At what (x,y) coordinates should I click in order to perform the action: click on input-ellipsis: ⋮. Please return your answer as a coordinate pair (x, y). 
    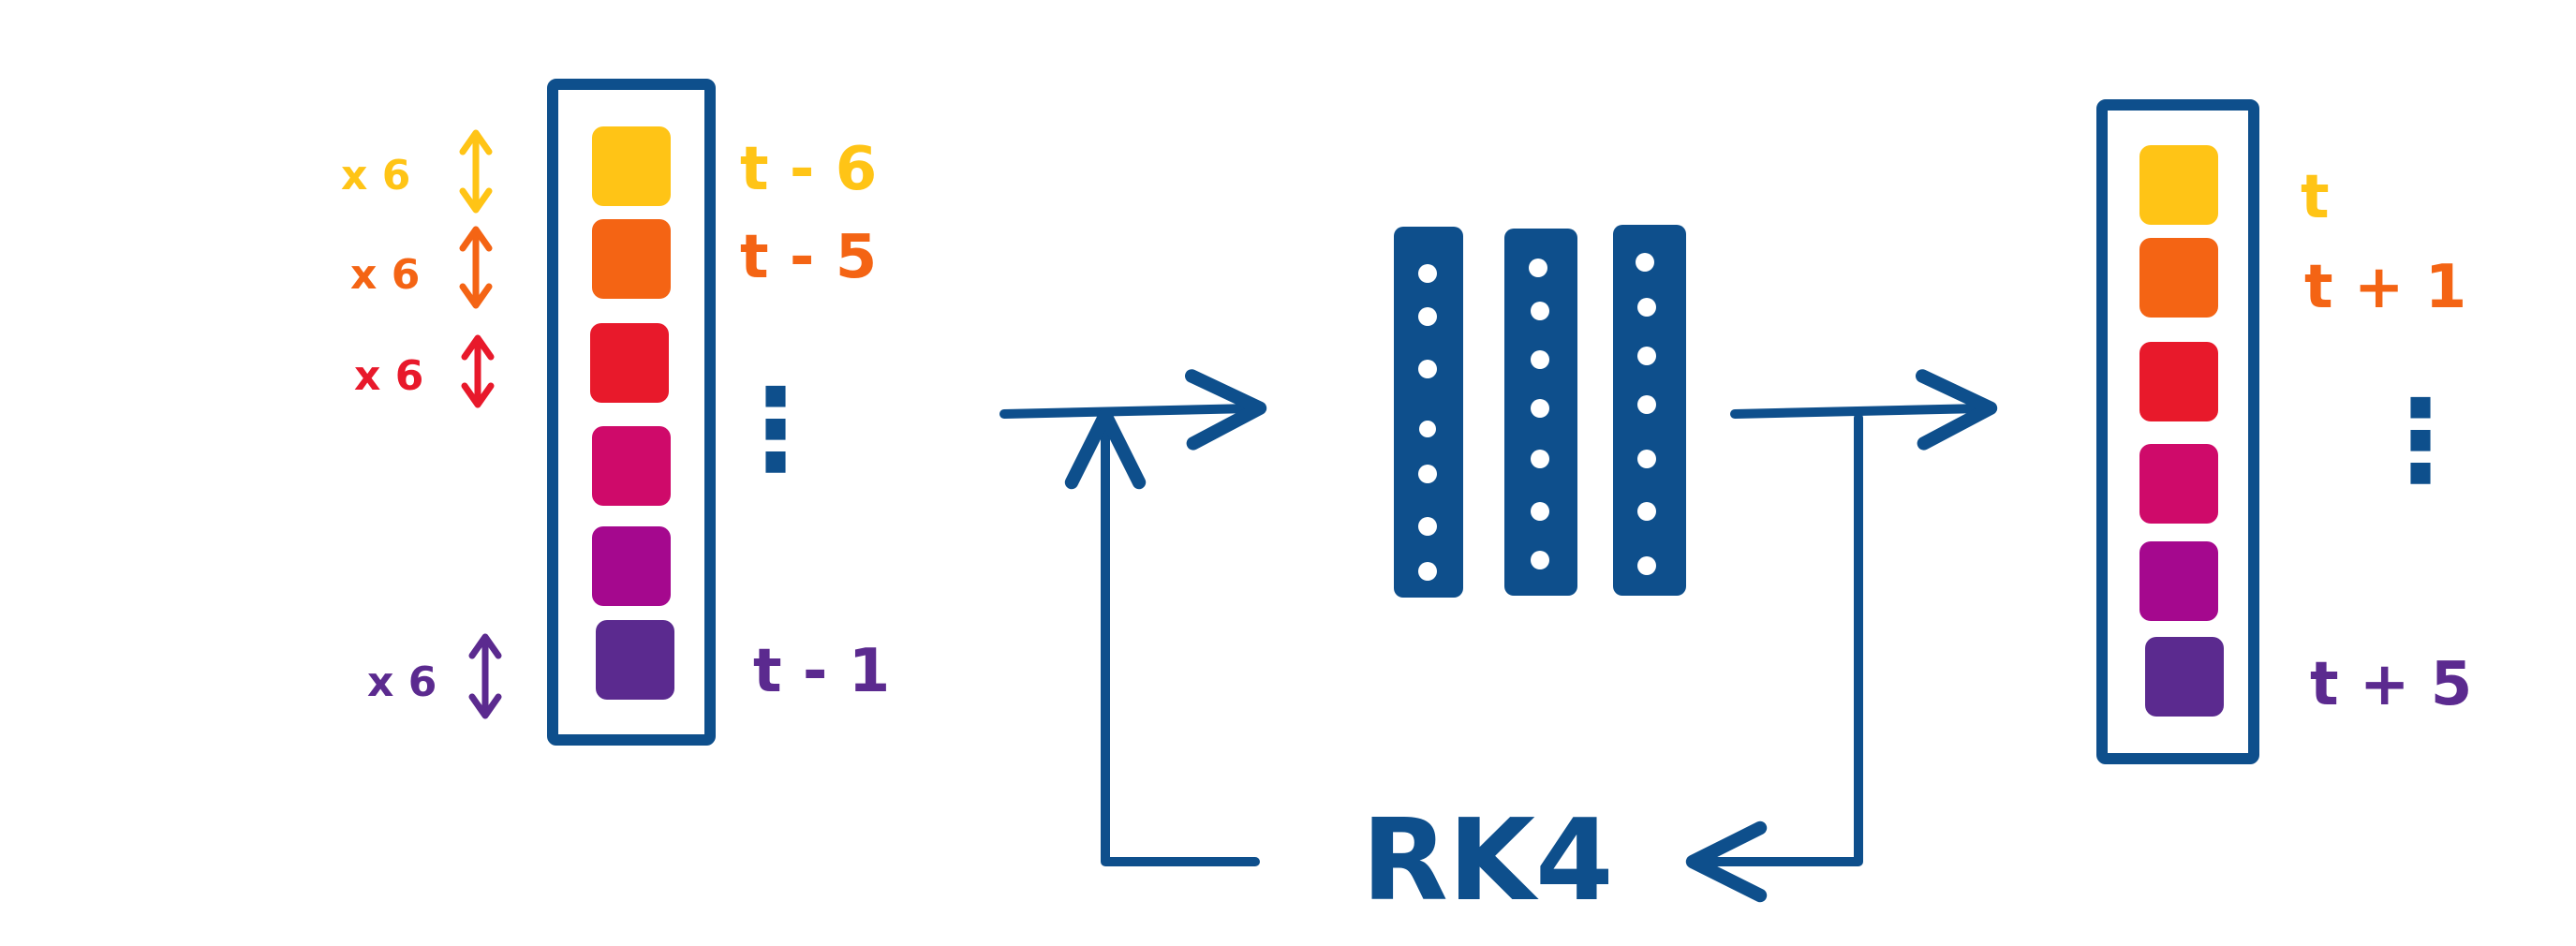
    Looking at the image, I should click on (776, 430).